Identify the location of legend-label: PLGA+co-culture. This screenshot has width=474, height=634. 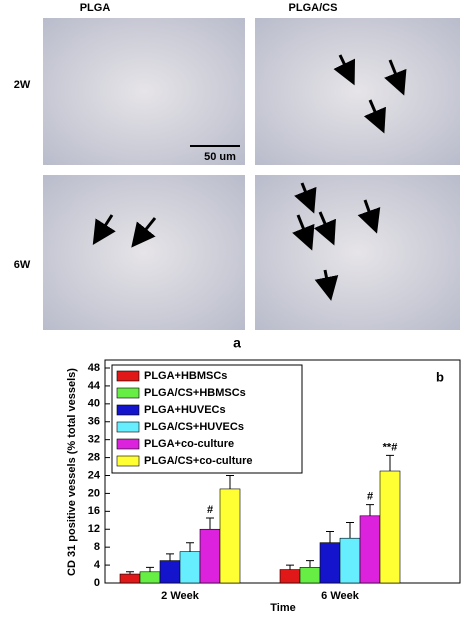
(189, 444).